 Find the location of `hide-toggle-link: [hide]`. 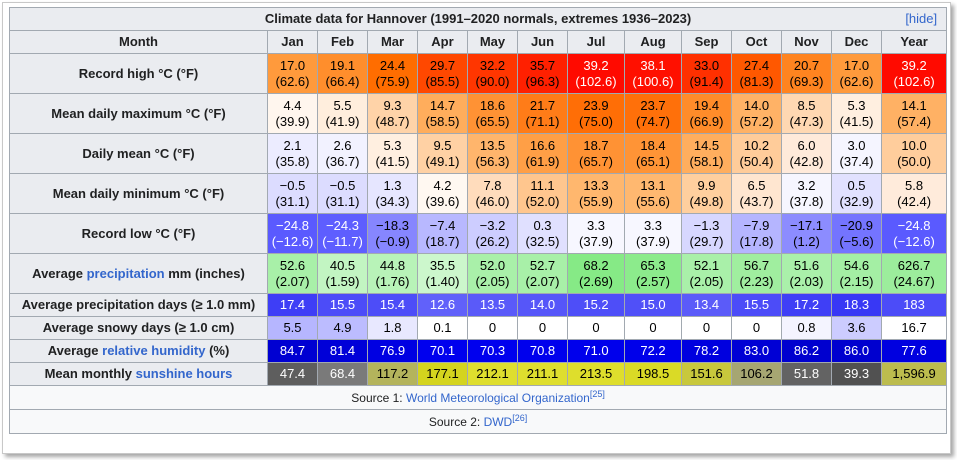

hide-toggle-link: [hide] is located at coordinates (921, 18).